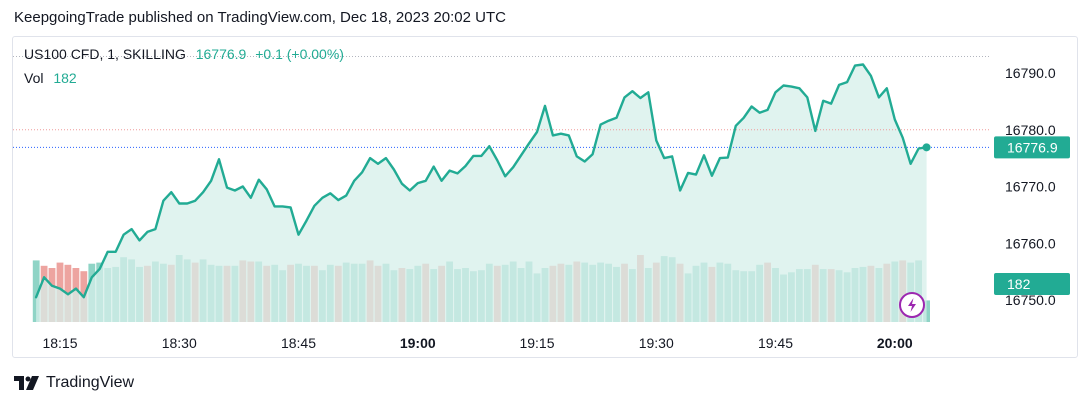  I want to click on price-tick-label: 16780.0, so click(1030, 130).